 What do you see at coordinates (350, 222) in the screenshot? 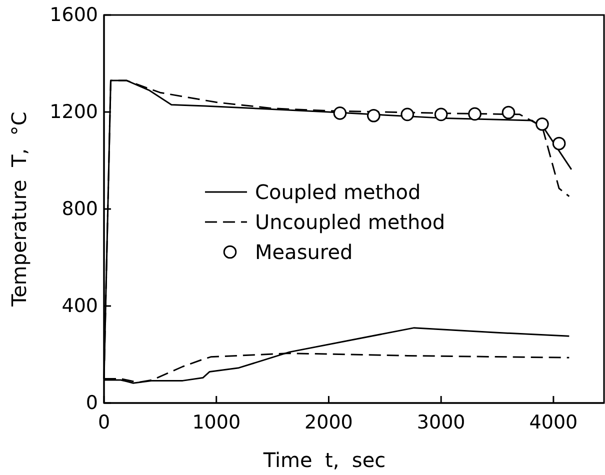
I see `legend-label: Uncoupled method` at bounding box center [350, 222].